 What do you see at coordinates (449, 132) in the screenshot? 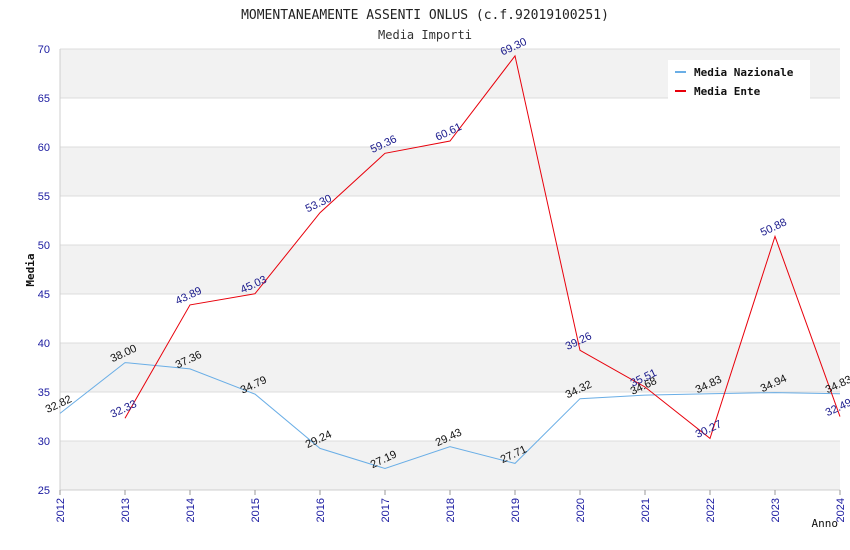
I see `data-label-ente: 60.61` at bounding box center [449, 132].